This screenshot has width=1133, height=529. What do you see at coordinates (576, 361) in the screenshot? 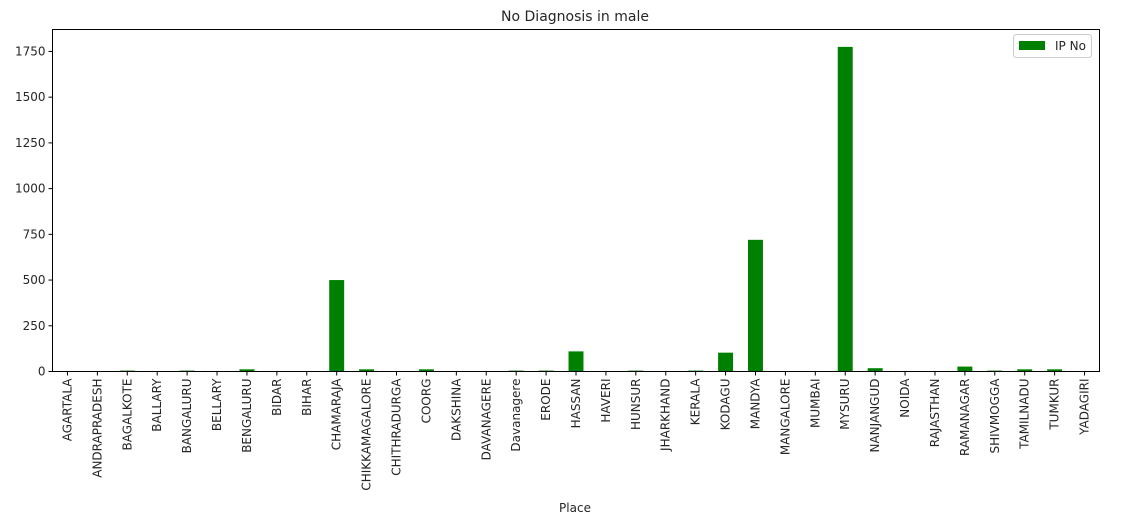
I see `bar-hassan` at bounding box center [576, 361].